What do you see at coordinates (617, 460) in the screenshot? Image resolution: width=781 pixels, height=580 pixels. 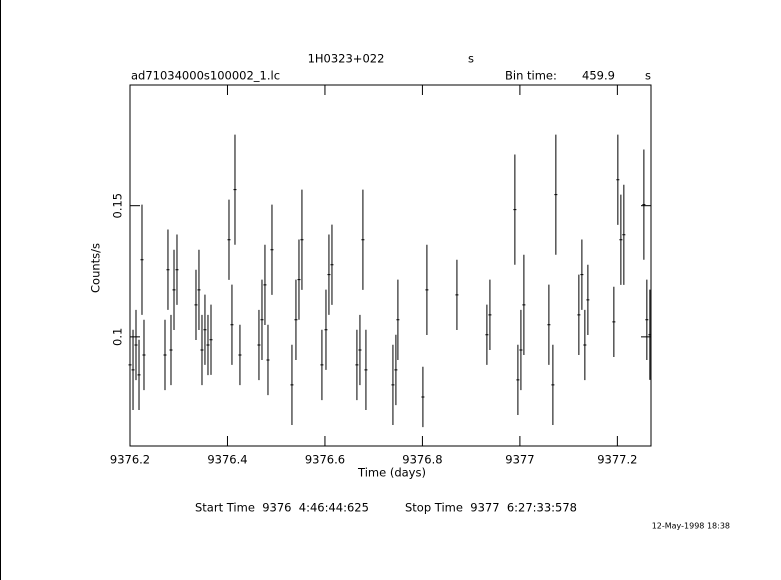 I see `x-tick-label: 9377.2` at bounding box center [617, 460].